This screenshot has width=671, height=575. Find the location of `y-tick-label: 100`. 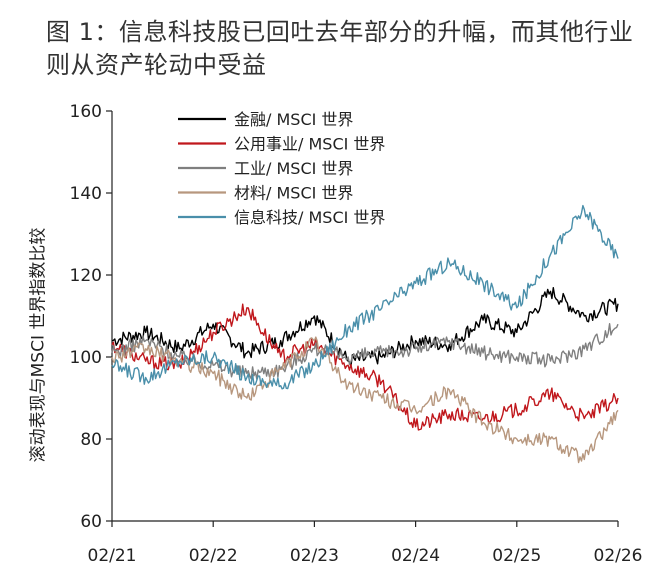

y-tick-label: 100 is located at coordinates (86, 358).